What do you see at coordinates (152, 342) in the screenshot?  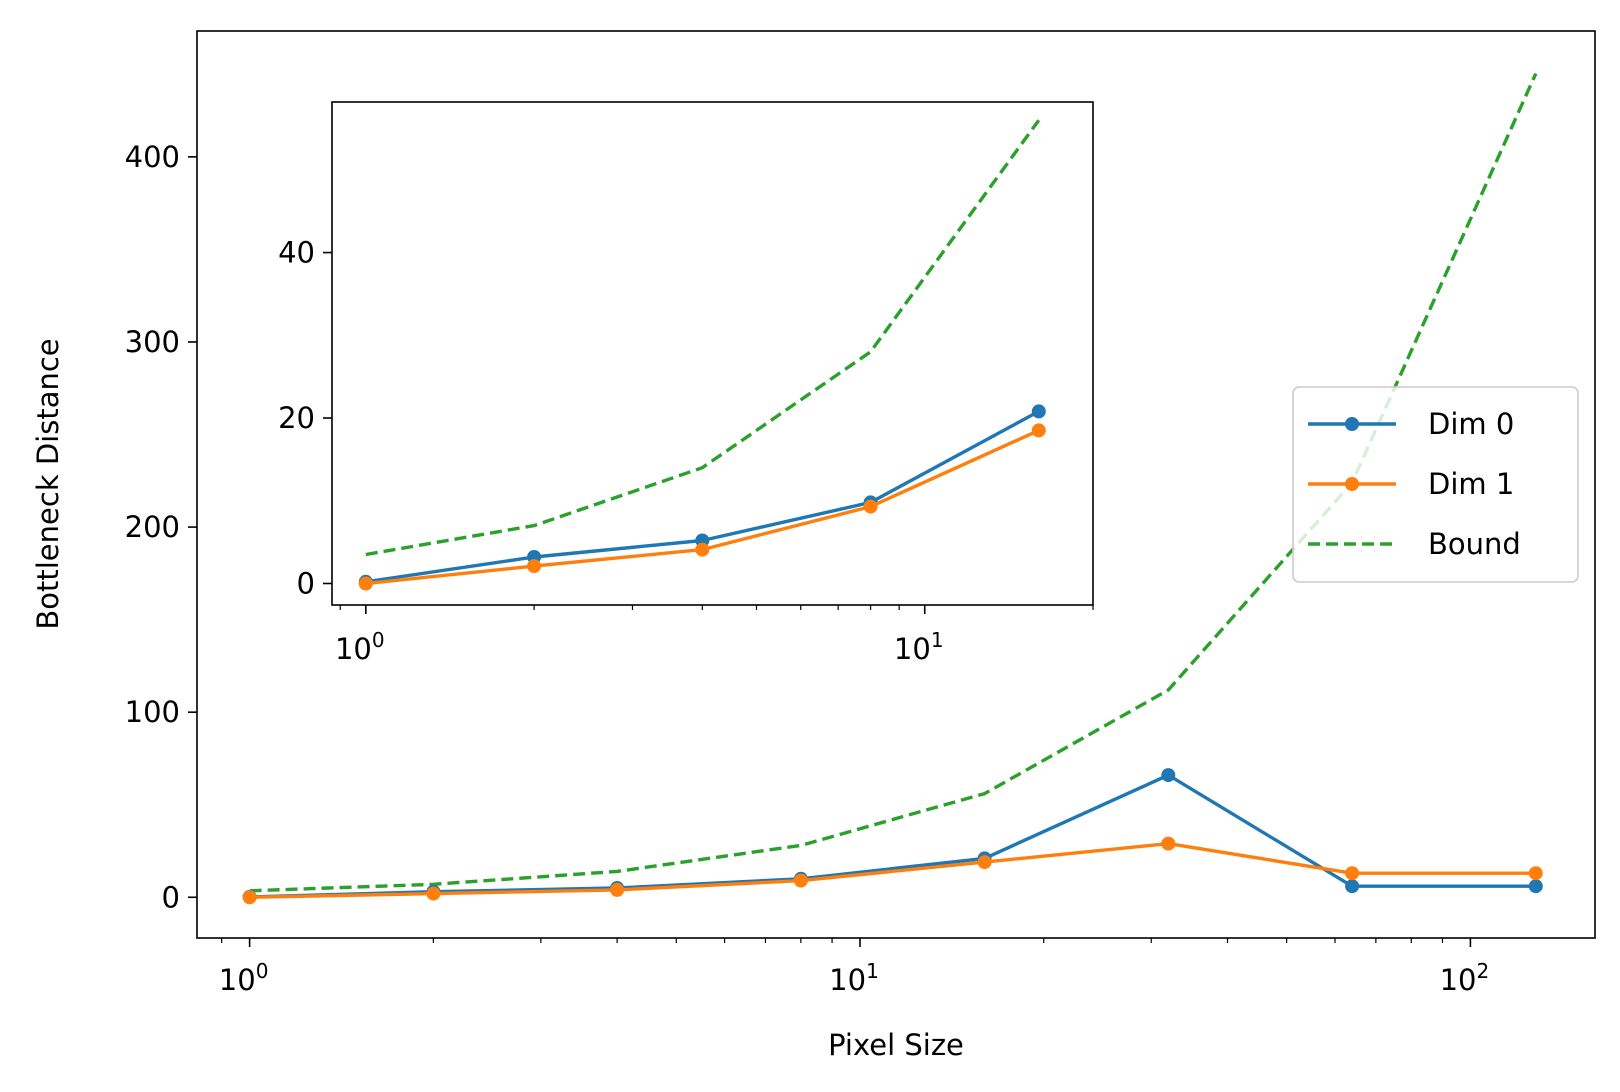 I see `main-y-tick-label: 300` at bounding box center [152, 342].